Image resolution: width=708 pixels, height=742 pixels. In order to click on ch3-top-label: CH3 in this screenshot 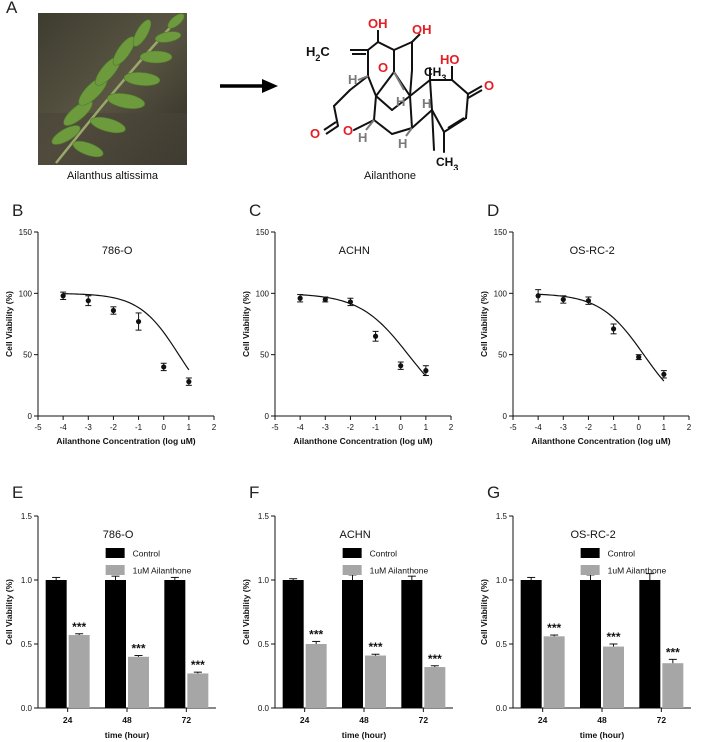, I will do `click(435, 74)`.